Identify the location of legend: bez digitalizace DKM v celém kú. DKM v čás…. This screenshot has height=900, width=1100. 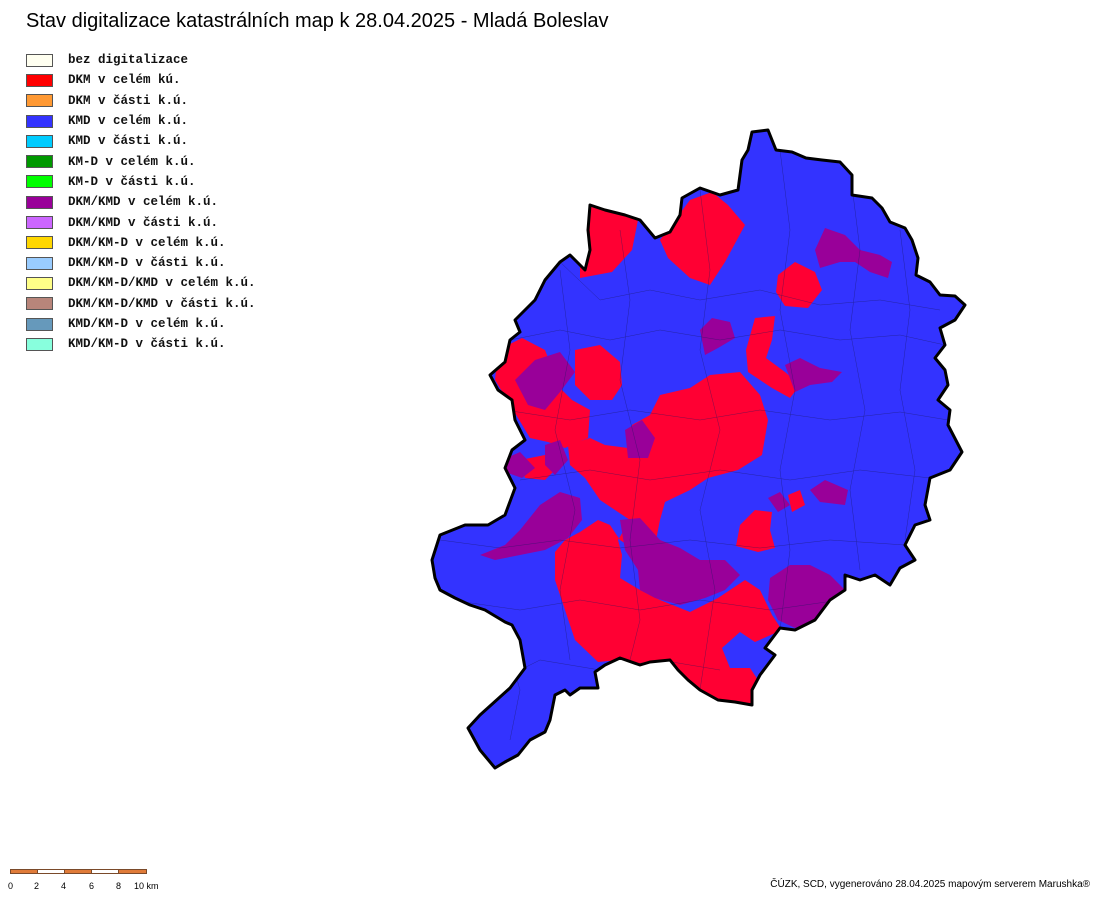
(141, 202).